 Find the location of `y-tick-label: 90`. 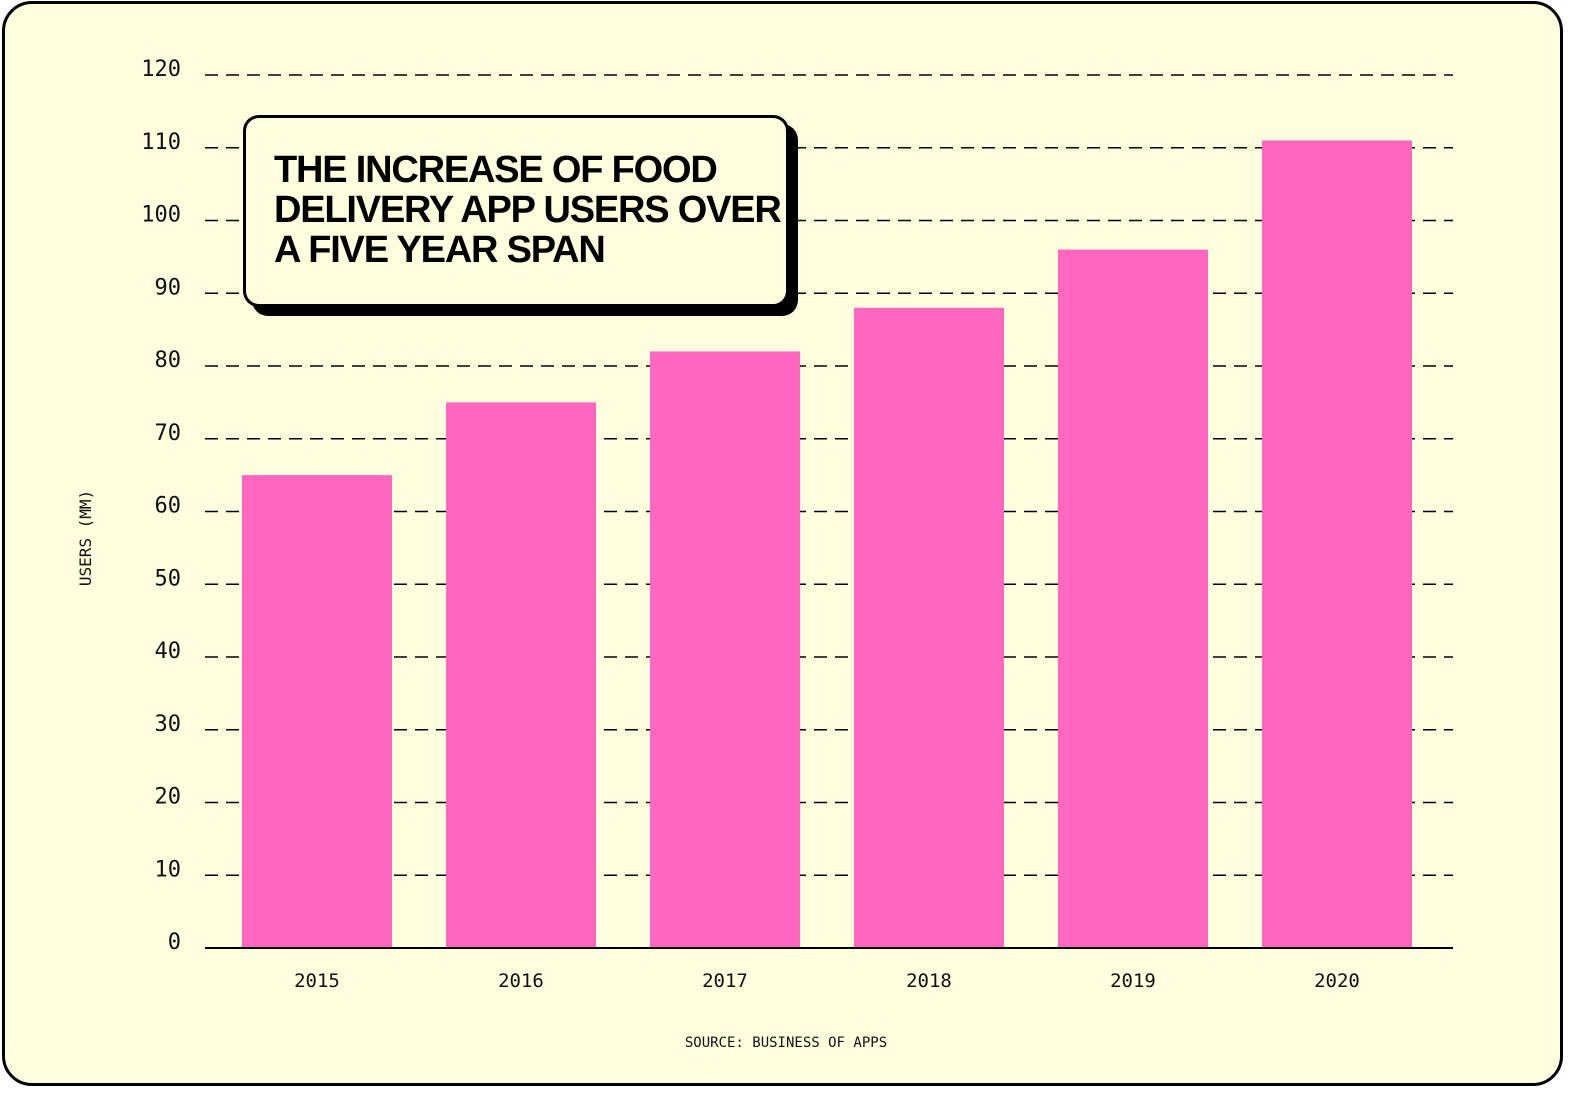

y-tick-label: 90 is located at coordinates (168, 287).